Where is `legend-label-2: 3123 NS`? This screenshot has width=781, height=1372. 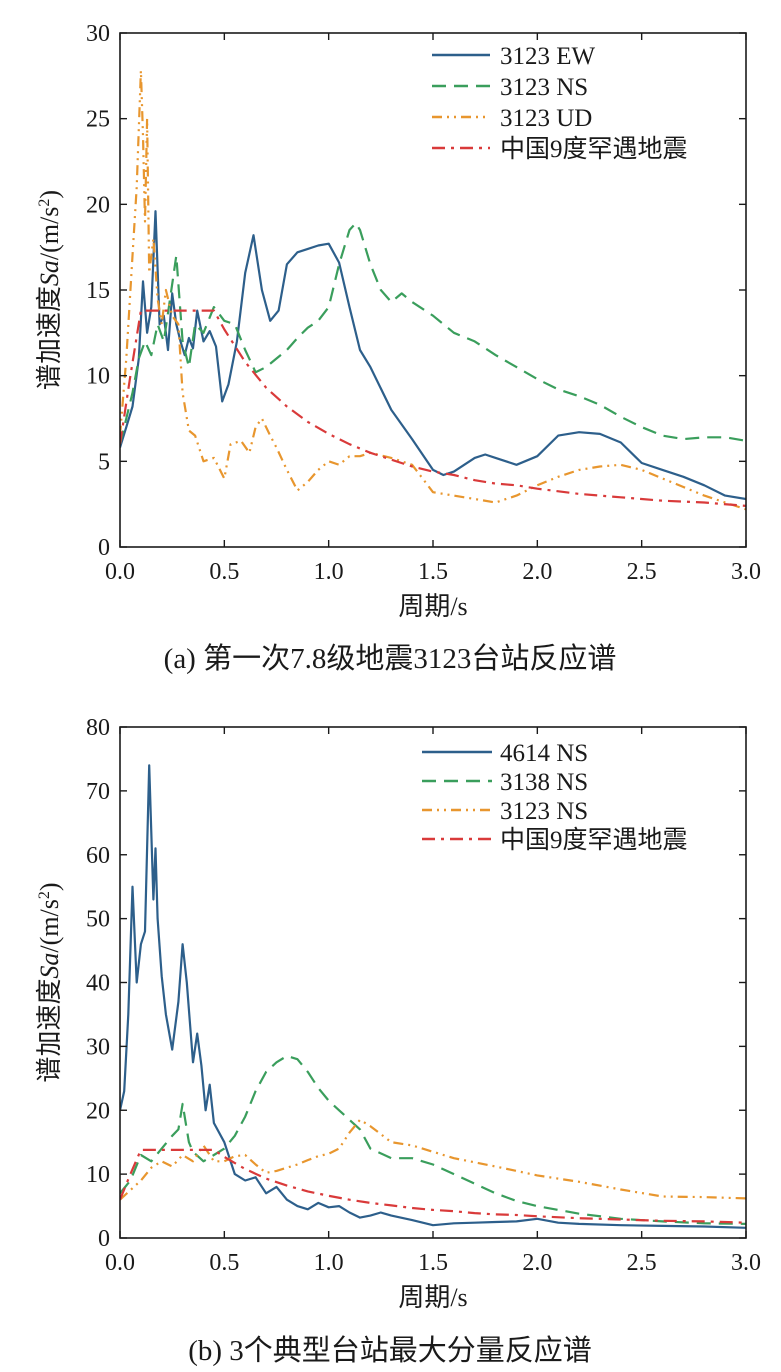
legend-label-2: 3123 NS is located at coordinates (544, 87).